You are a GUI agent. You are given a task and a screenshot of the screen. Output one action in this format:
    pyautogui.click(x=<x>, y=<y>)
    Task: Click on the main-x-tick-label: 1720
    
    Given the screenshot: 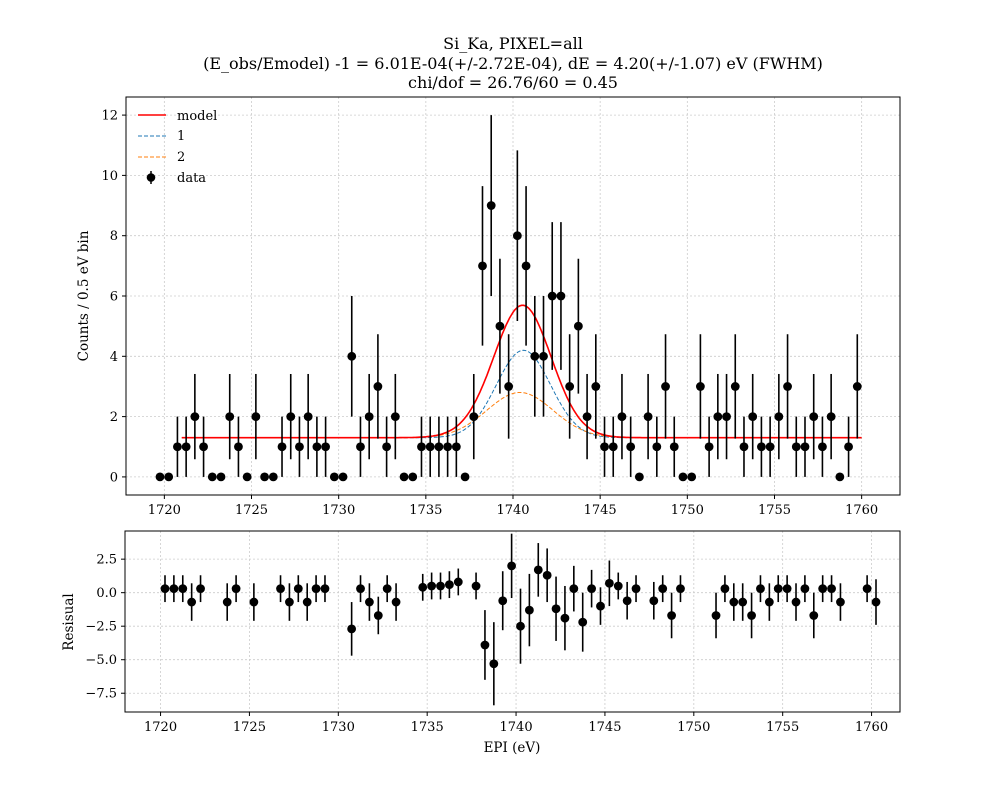 What is the action you would take?
    pyautogui.click(x=164, y=510)
    